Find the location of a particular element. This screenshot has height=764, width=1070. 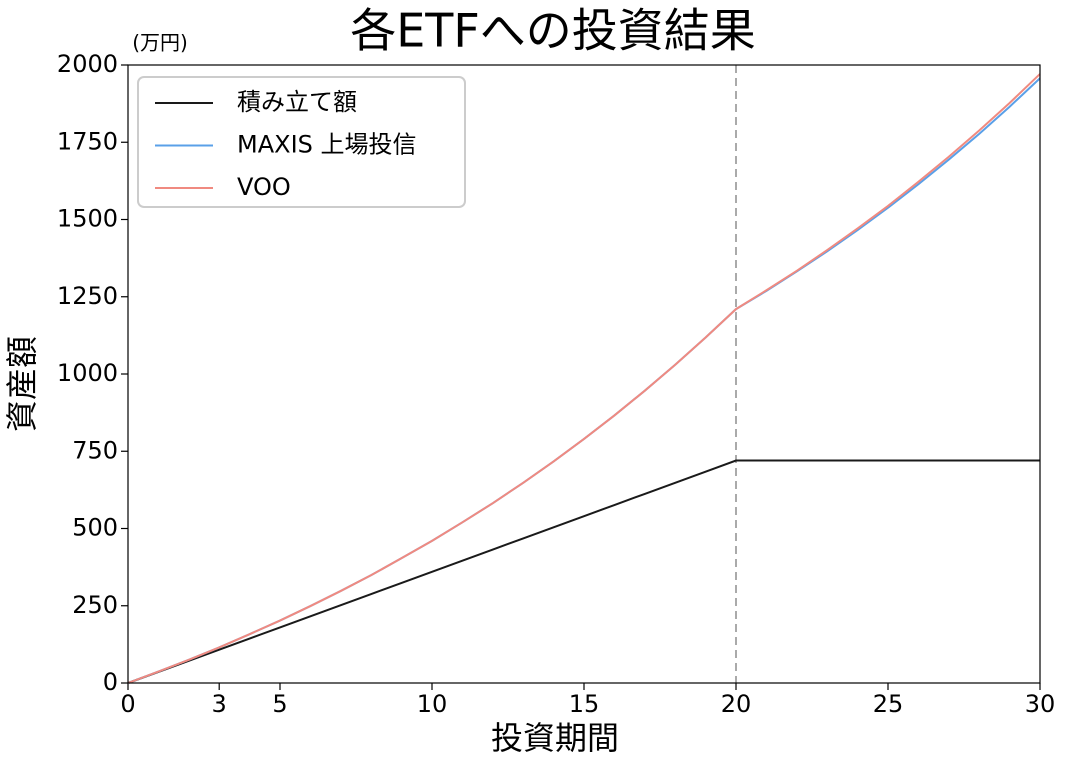

y-tick-label: 1750 is located at coordinates (87, 141).